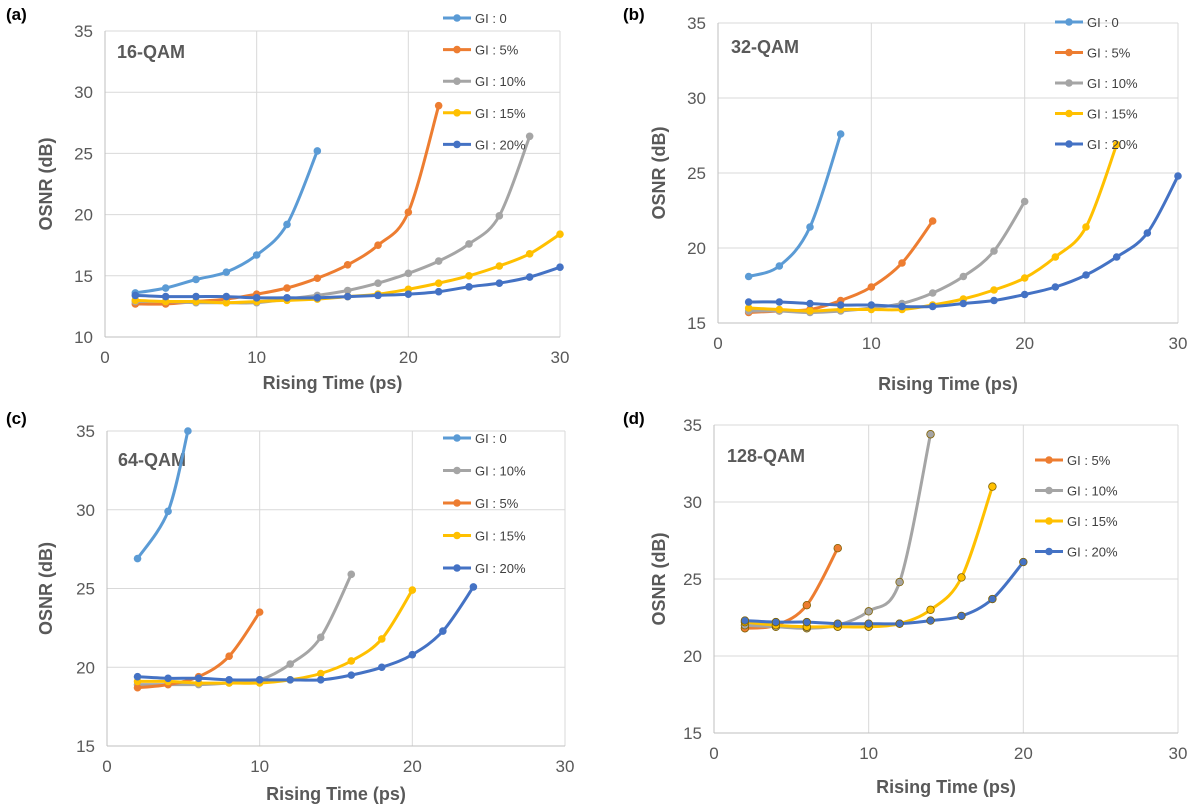  I want to click on x-tick-label: 20, so click(1023, 753).